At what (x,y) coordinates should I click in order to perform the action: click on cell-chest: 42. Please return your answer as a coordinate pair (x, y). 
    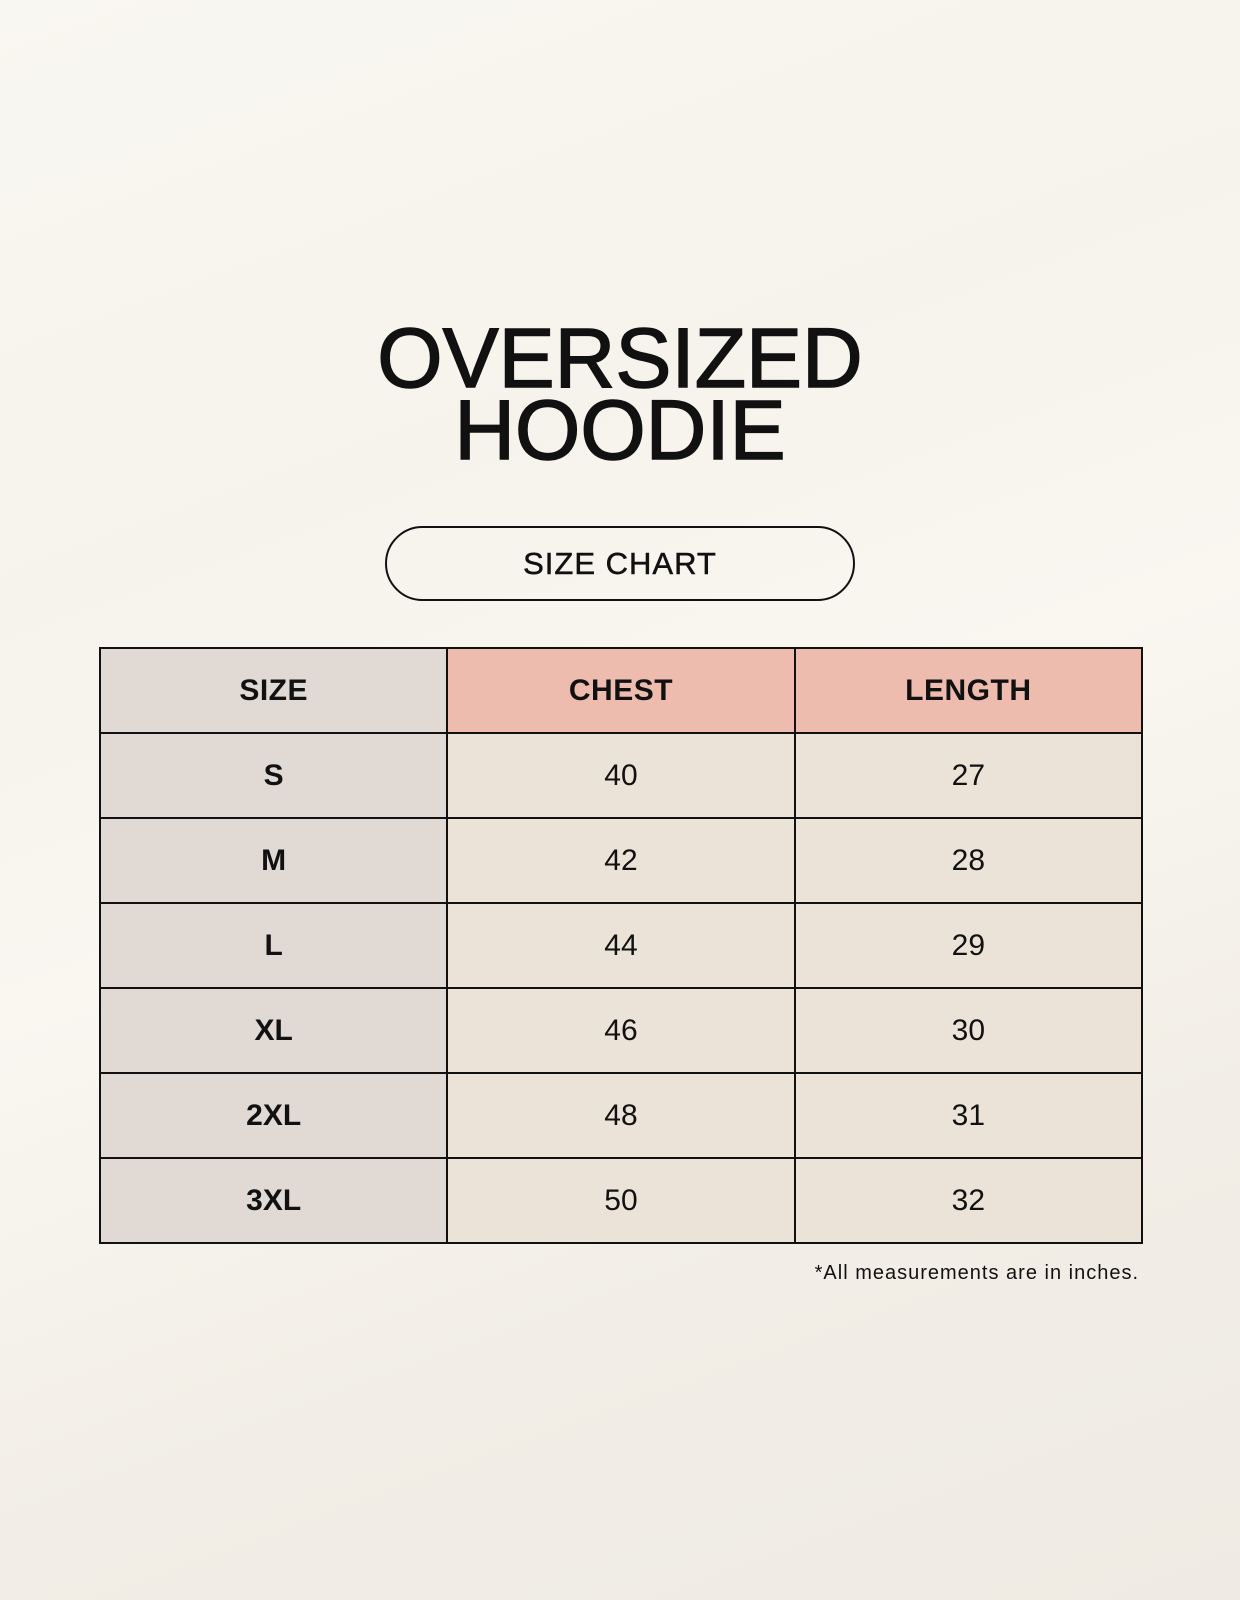
    Looking at the image, I should click on (621, 860).